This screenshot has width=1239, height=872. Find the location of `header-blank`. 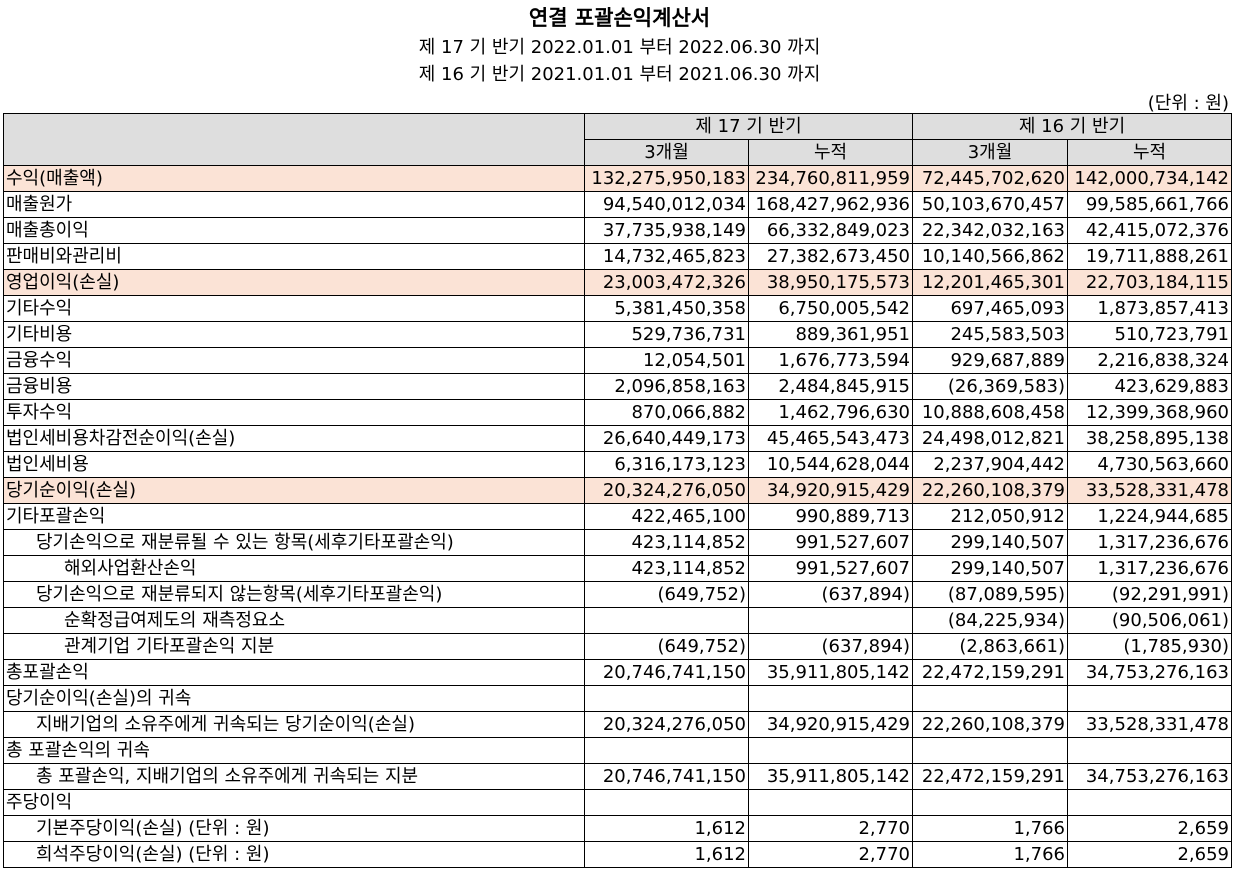

header-blank is located at coordinates (294, 139).